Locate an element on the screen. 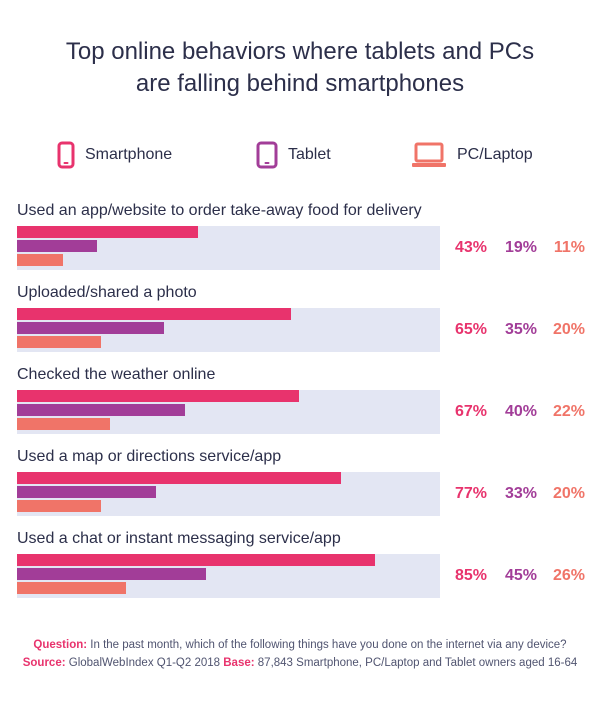  legend-item-tablet: Tablet is located at coordinates (293, 155).